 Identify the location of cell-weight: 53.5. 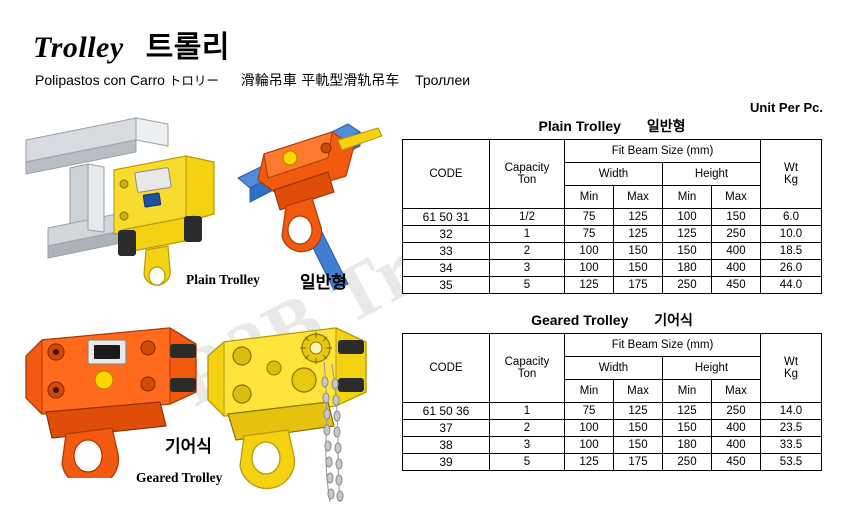
(791, 462).